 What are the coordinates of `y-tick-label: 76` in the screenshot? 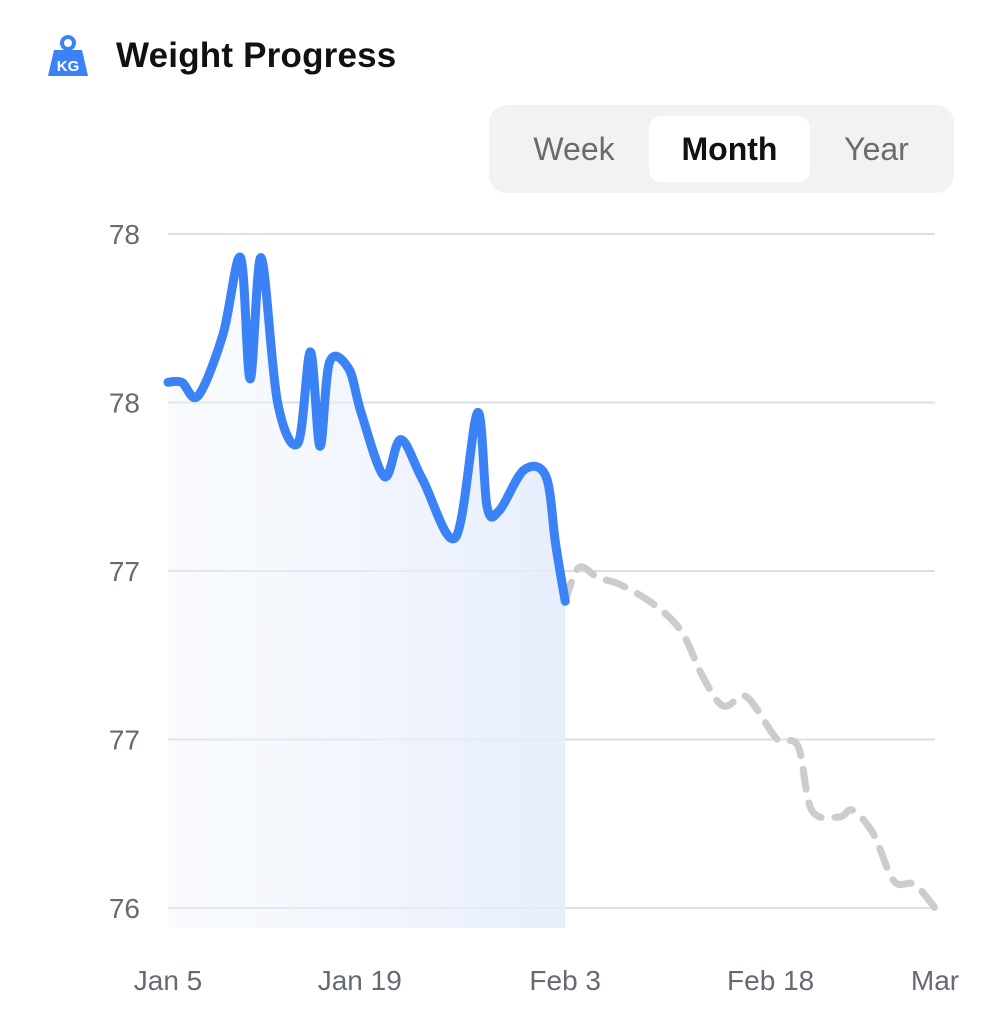 It's located at (124, 908).